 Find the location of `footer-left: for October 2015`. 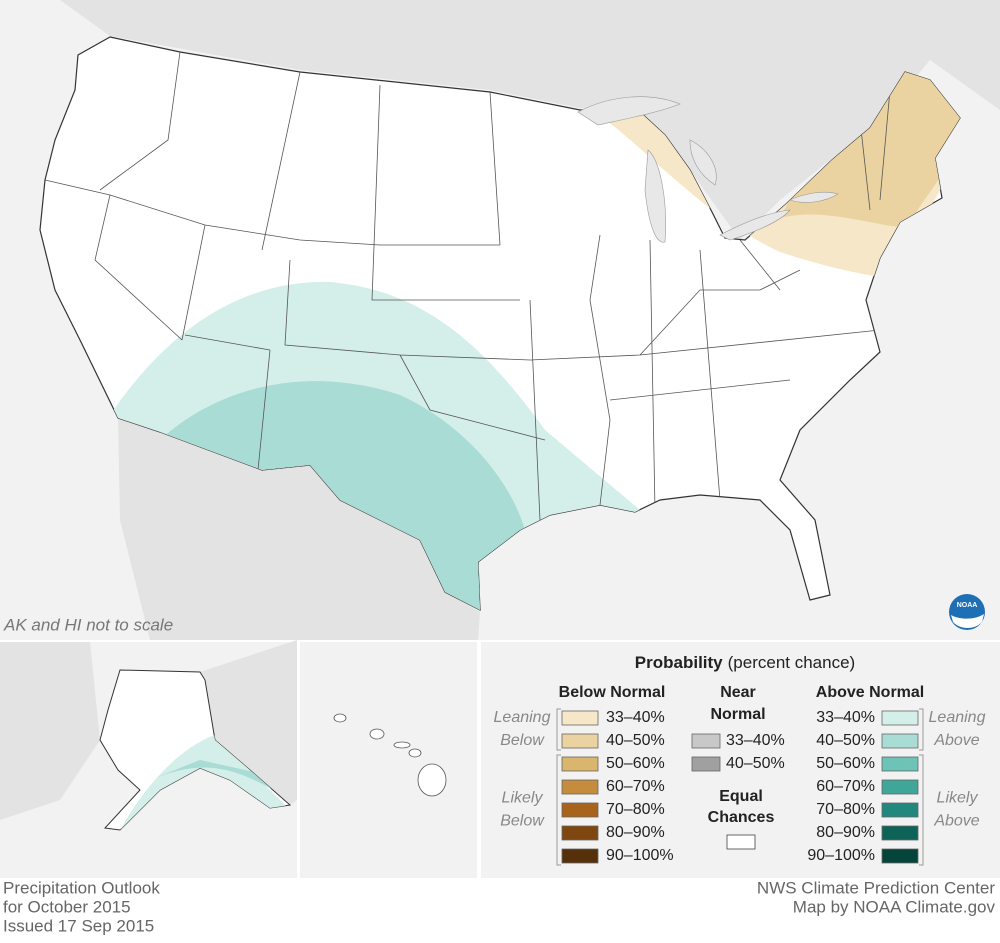

footer-left: for October 2015 is located at coordinates (67, 906).